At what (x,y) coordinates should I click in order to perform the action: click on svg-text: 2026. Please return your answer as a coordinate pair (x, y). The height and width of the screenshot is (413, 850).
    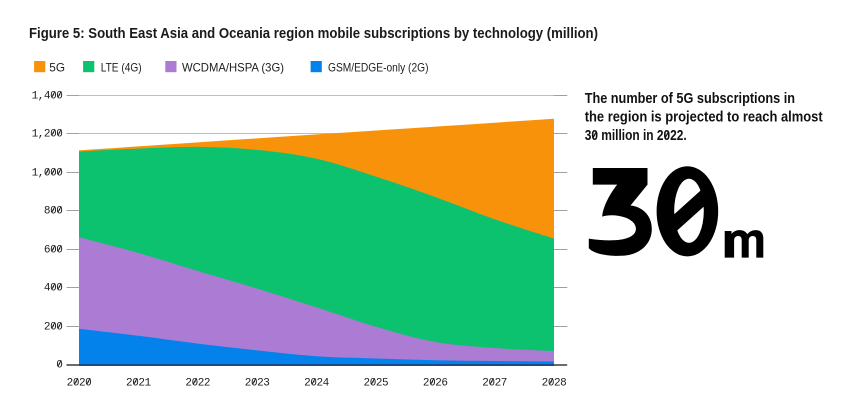
    Looking at the image, I should click on (435, 383).